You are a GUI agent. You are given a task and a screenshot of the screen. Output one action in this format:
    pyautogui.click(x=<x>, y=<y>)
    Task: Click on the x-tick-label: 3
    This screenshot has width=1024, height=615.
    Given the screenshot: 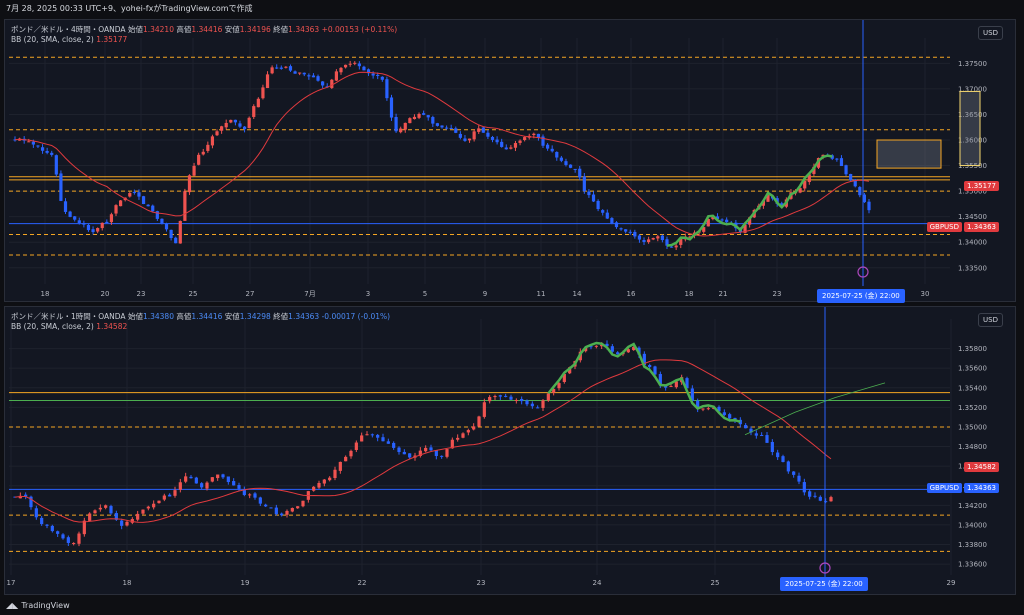 What is the action you would take?
    pyautogui.click(x=368, y=294)
    